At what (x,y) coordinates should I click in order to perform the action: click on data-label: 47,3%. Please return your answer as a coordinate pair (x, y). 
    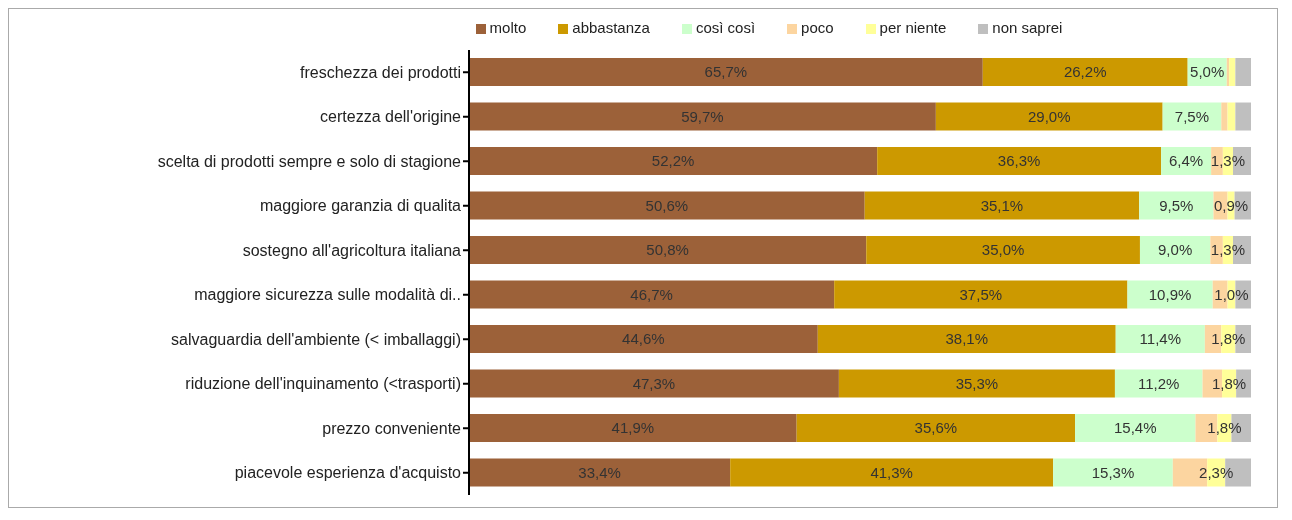
    Looking at the image, I should click on (654, 383).